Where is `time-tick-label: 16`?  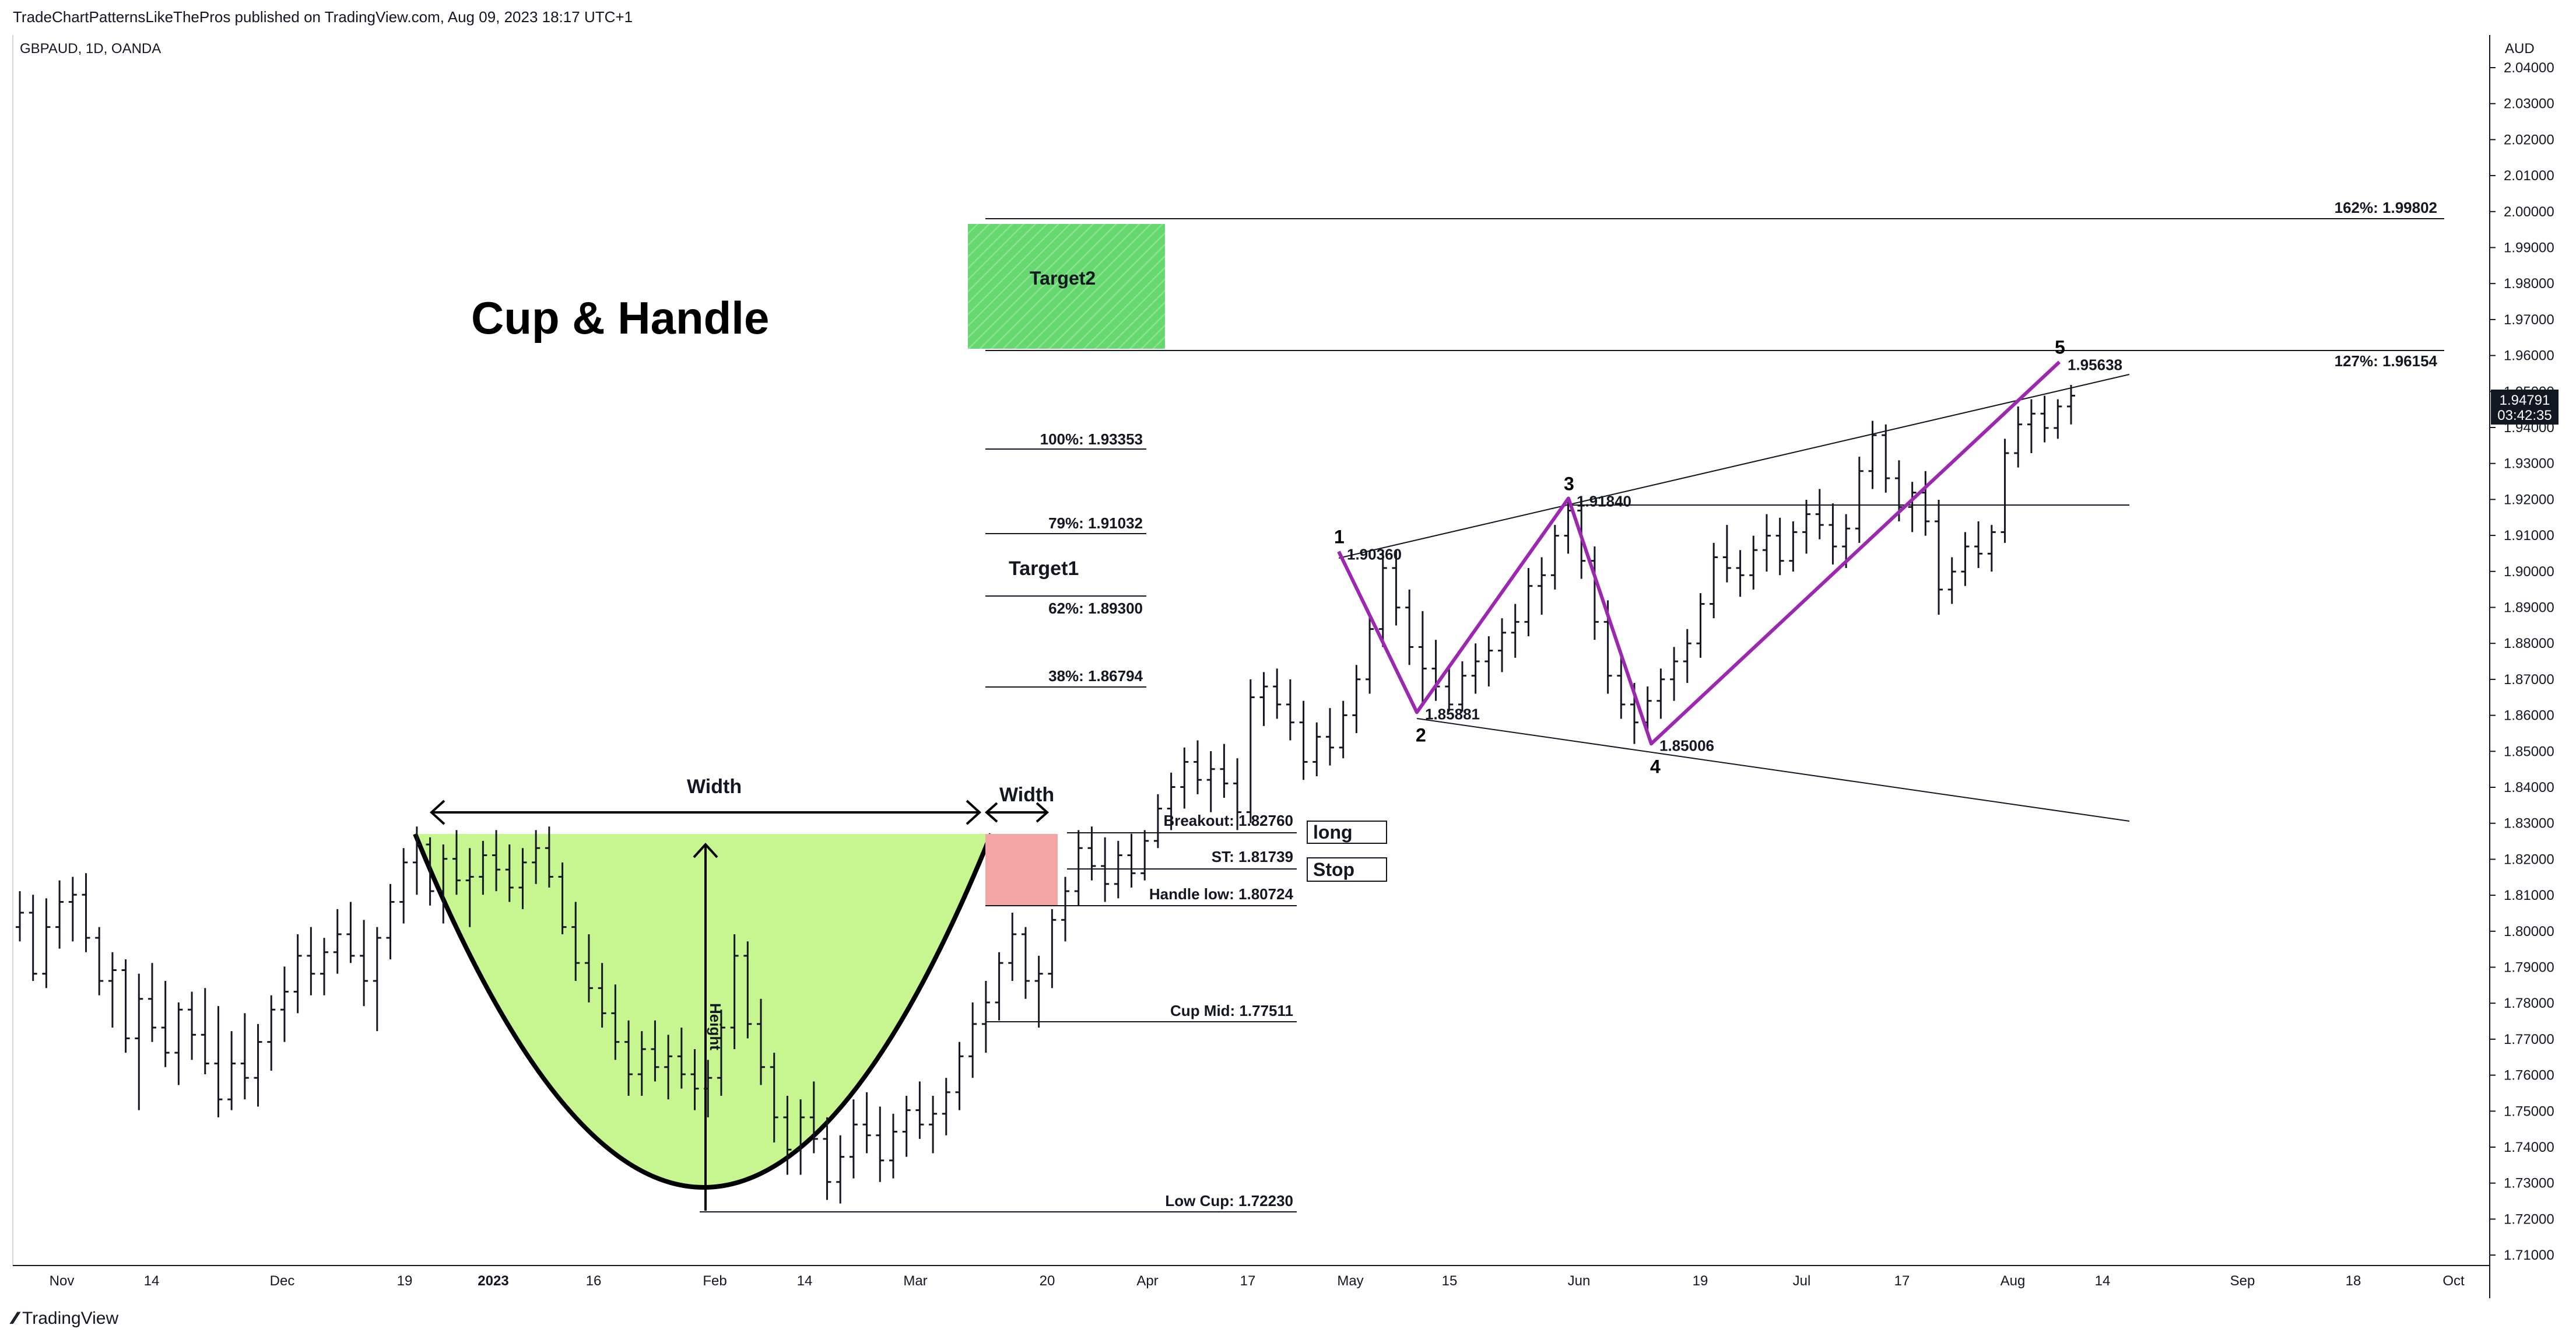
time-tick-label: 16 is located at coordinates (594, 1281).